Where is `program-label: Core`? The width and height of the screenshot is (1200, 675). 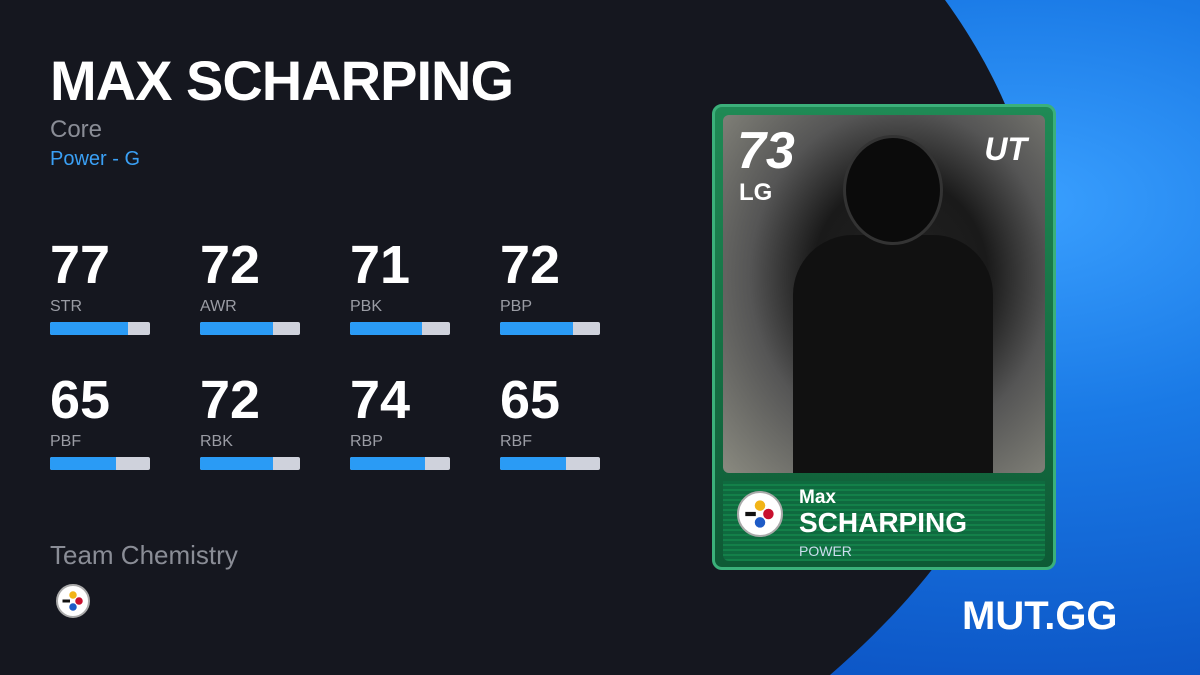 program-label: Core is located at coordinates (76, 129).